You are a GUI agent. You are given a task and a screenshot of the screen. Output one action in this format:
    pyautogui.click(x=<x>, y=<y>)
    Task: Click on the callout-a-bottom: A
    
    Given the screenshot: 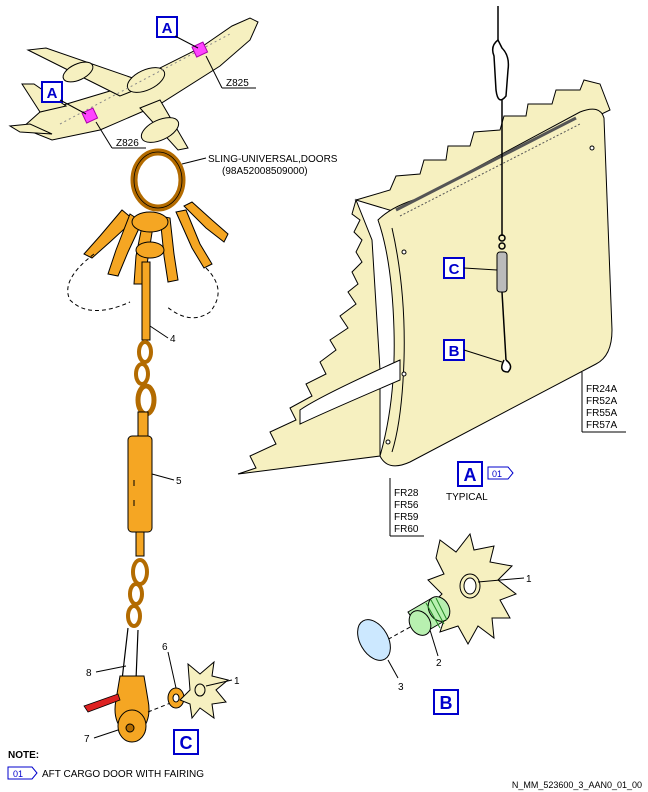 What is the action you would take?
    pyautogui.click(x=52, y=93)
    